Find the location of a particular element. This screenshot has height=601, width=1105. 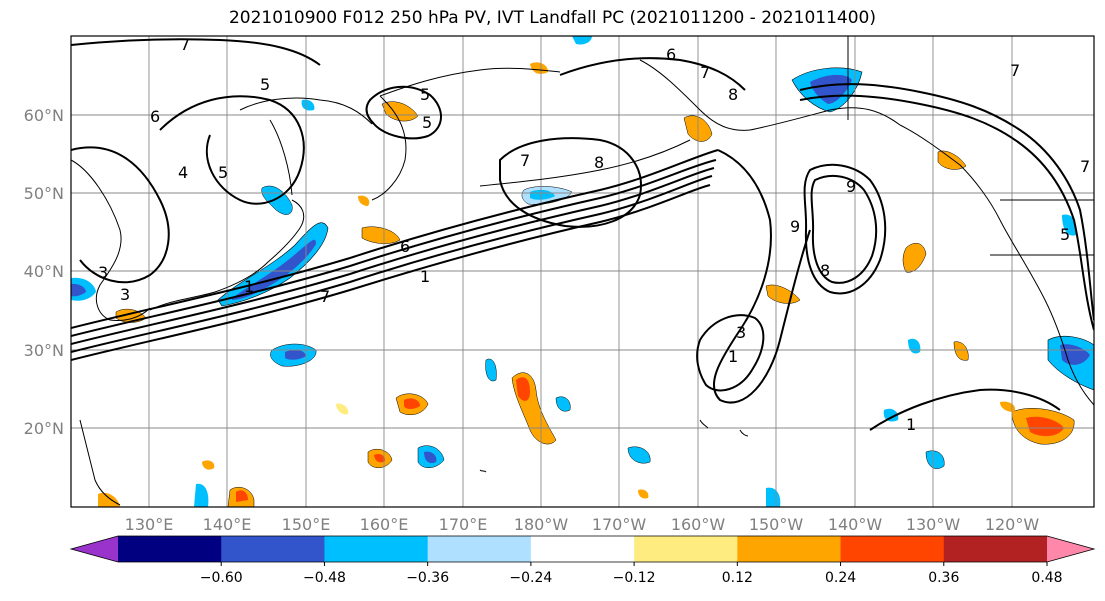

coastline-pacific-islands is located at coordinates (614, 446).